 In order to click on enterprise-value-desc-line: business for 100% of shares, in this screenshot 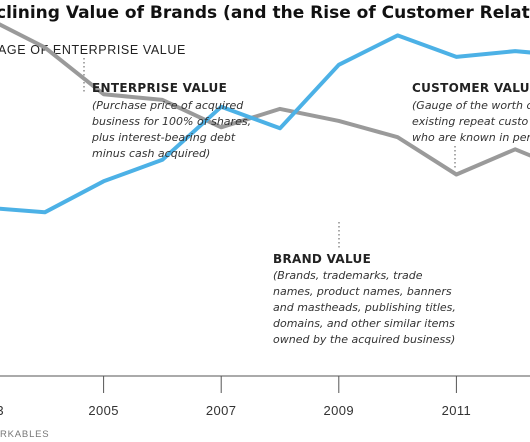, I will do `click(171, 121)`.